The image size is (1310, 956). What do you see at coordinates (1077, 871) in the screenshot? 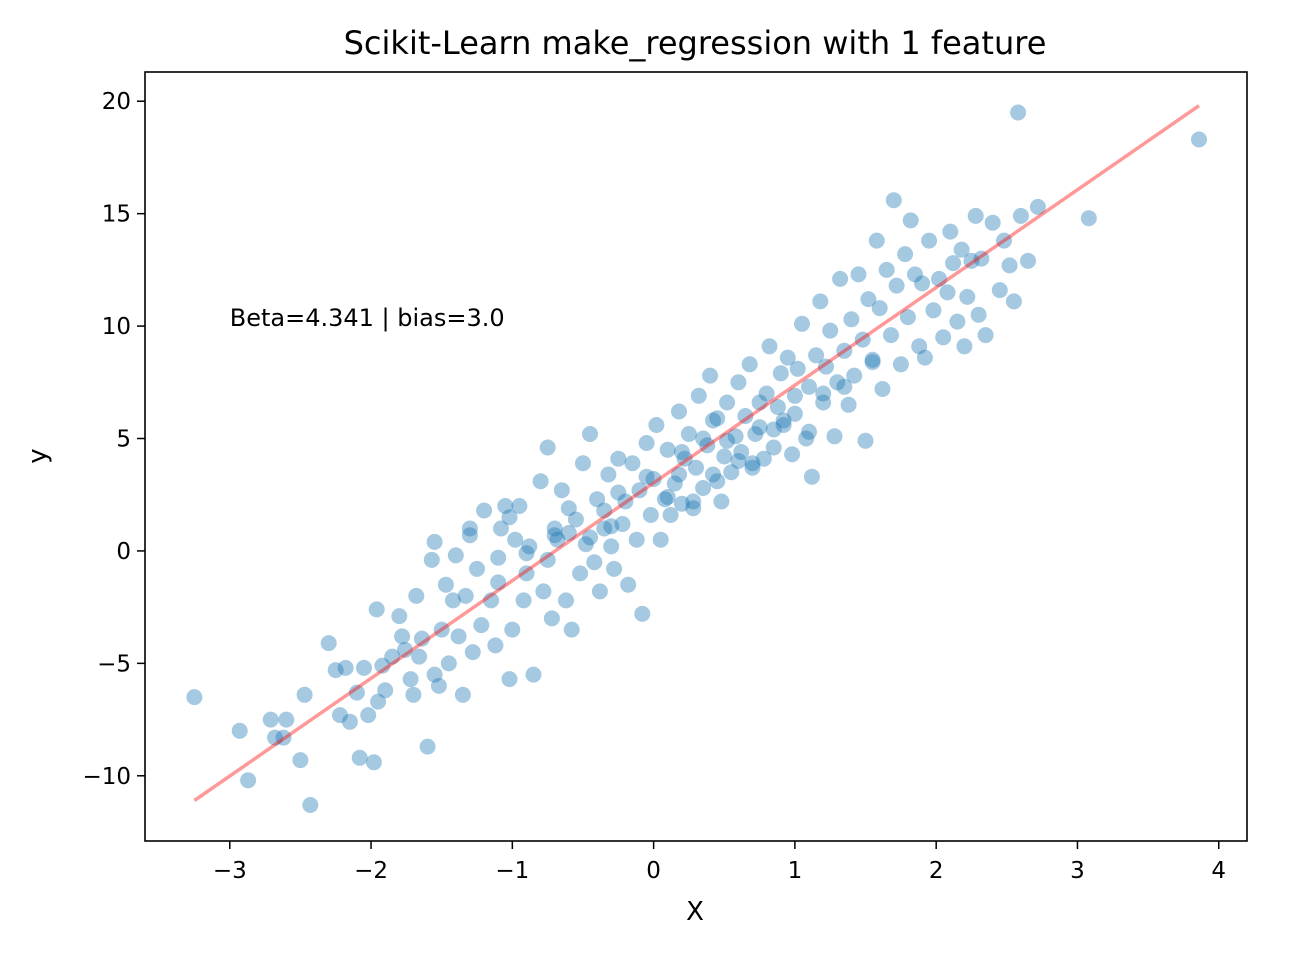
I see `x-tick-label: 3` at bounding box center [1077, 871].